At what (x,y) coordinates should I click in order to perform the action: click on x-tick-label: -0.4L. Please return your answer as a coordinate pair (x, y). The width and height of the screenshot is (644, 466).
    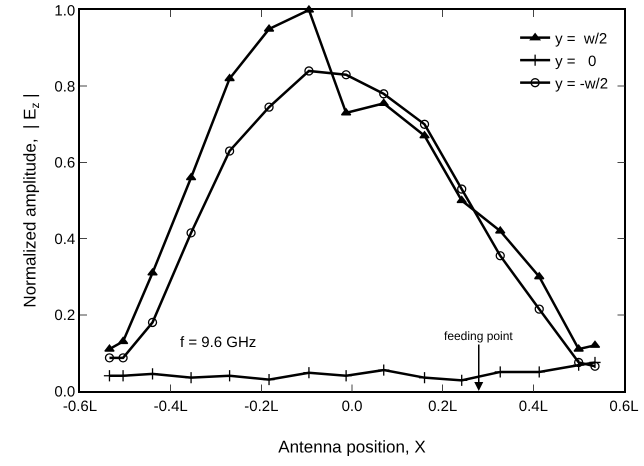
    Looking at the image, I should click on (171, 406).